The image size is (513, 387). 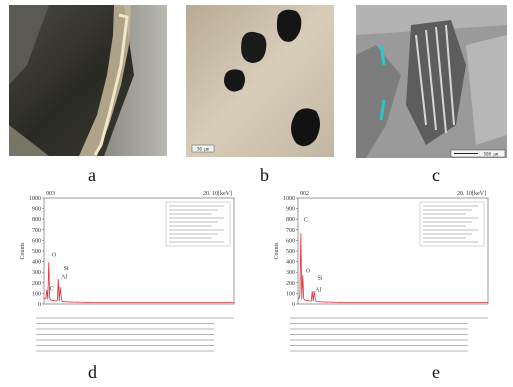 What do you see at coordinates (92, 372) in the screenshot?
I see `label-d: d` at bounding box center [92, 372].